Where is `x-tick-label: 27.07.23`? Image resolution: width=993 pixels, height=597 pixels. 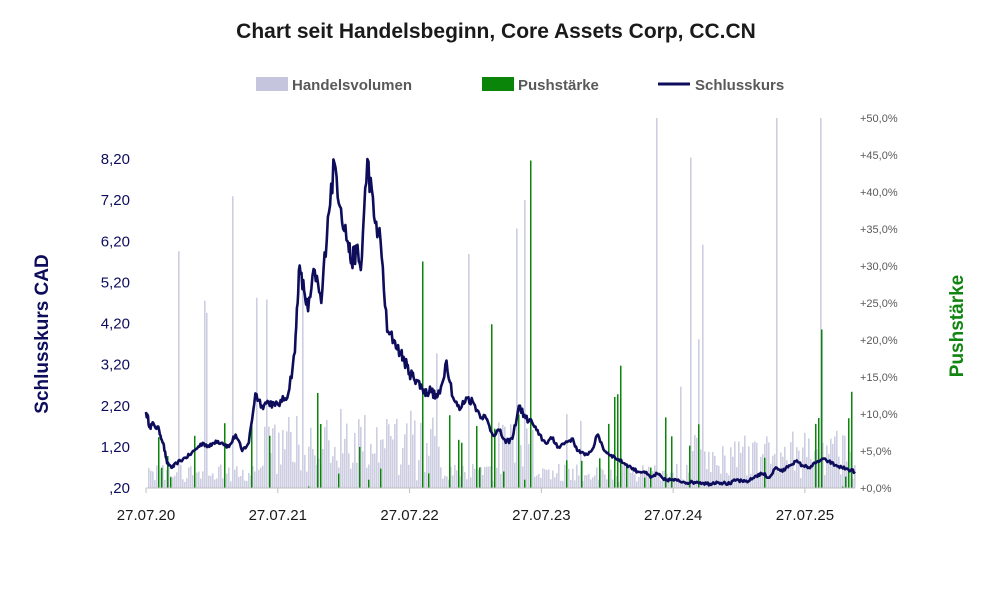
x-tick-label: 27.07.23 is located at coordinates (541, 515).